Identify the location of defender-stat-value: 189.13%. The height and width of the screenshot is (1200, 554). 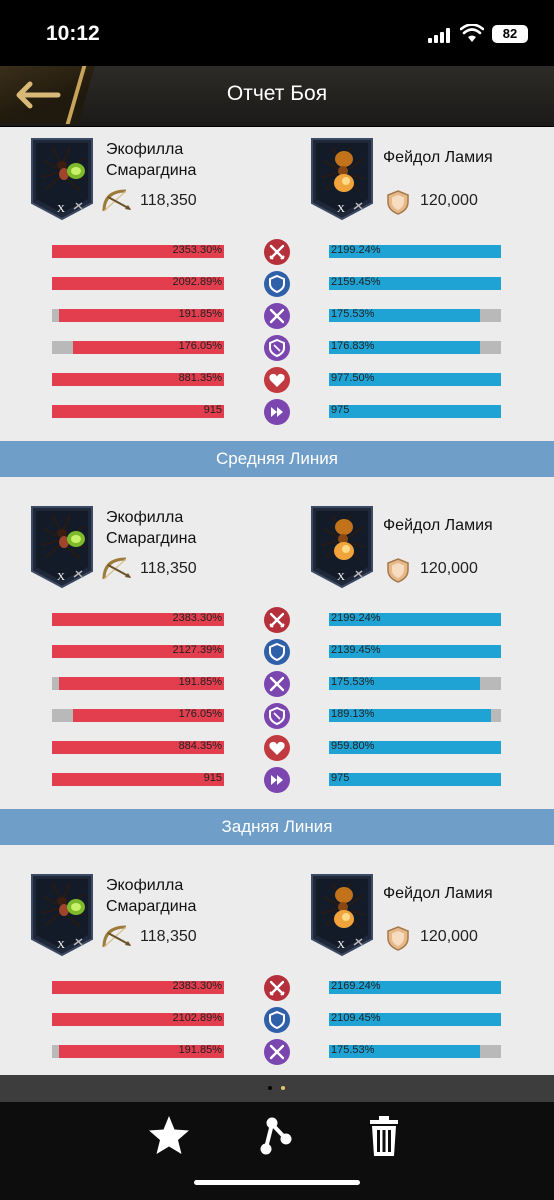
(353, 714).